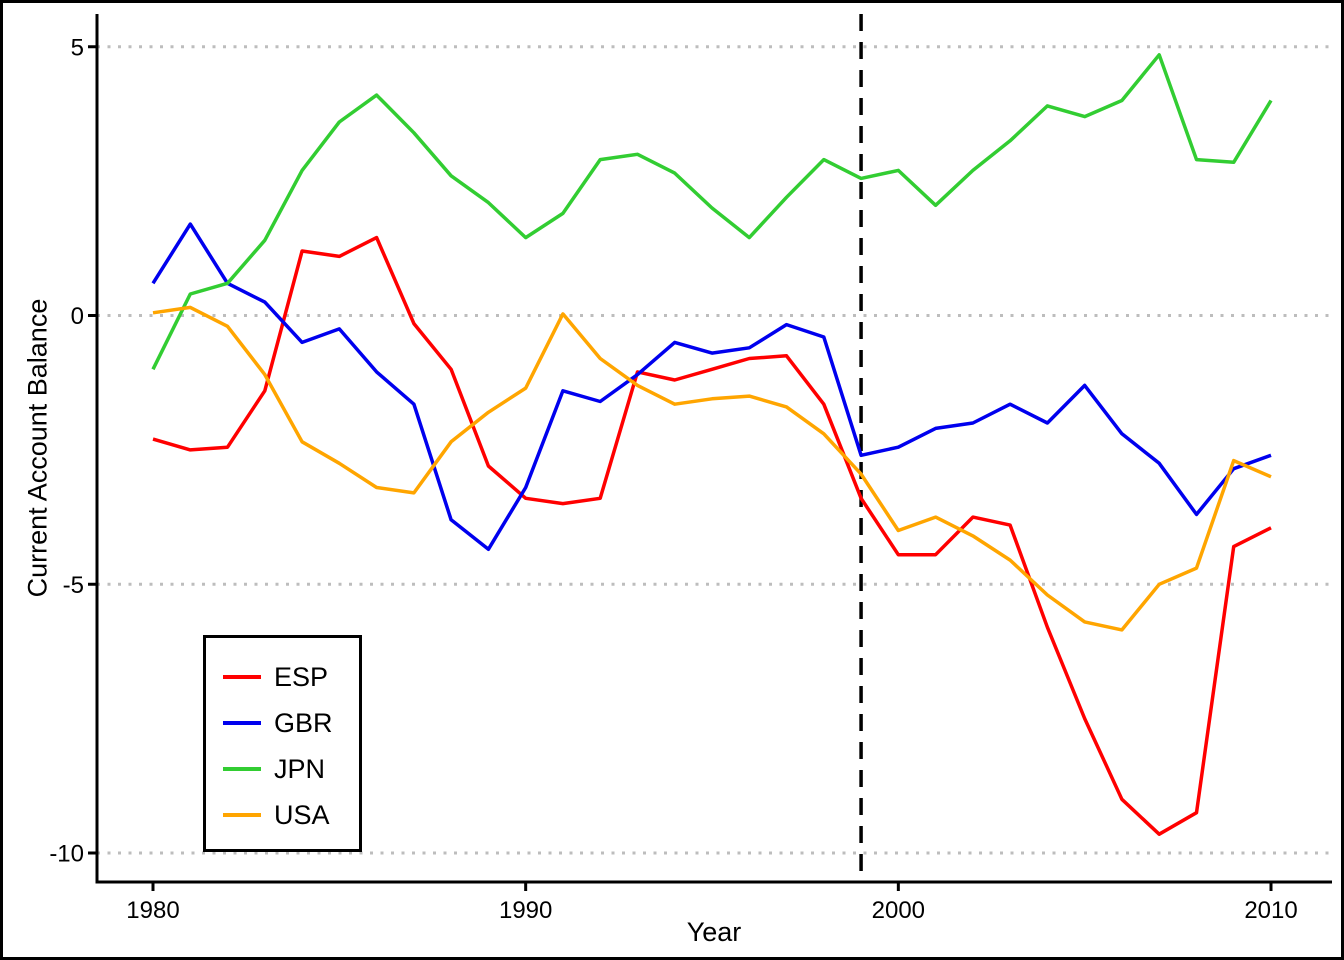 The width and height of the screenshot is (1344, 960). Describe the element at coordinates (302, 814) in the screenshot. I see `legend-label-usa: USA` at that location.